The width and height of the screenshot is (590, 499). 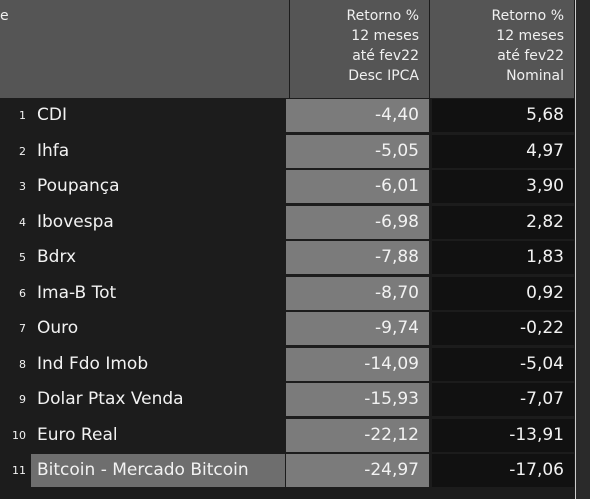 I want to click on value-nominal: -13,91, so click(x=503, y=435).